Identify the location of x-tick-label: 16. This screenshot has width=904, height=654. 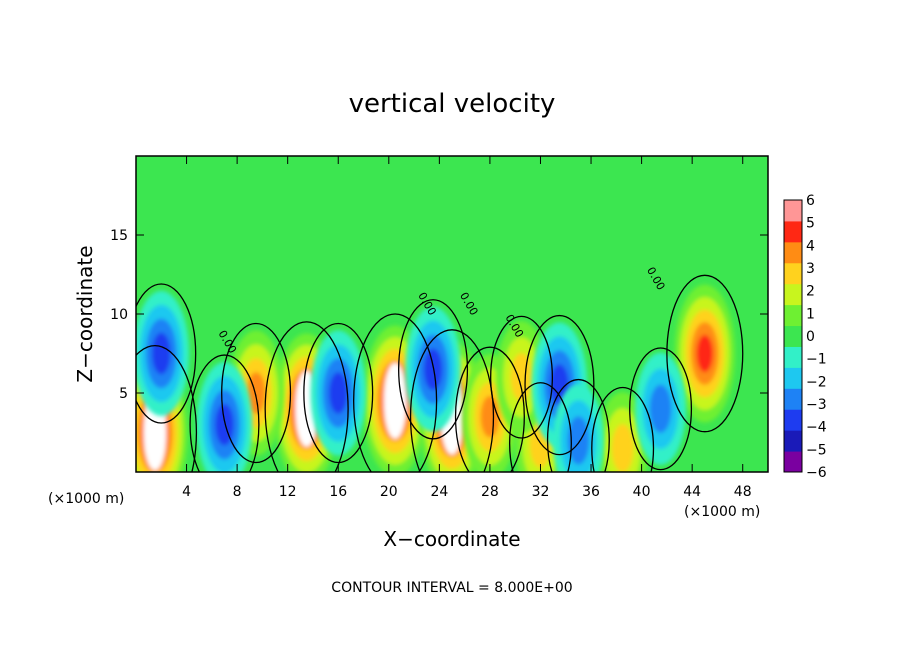
(338, 492).